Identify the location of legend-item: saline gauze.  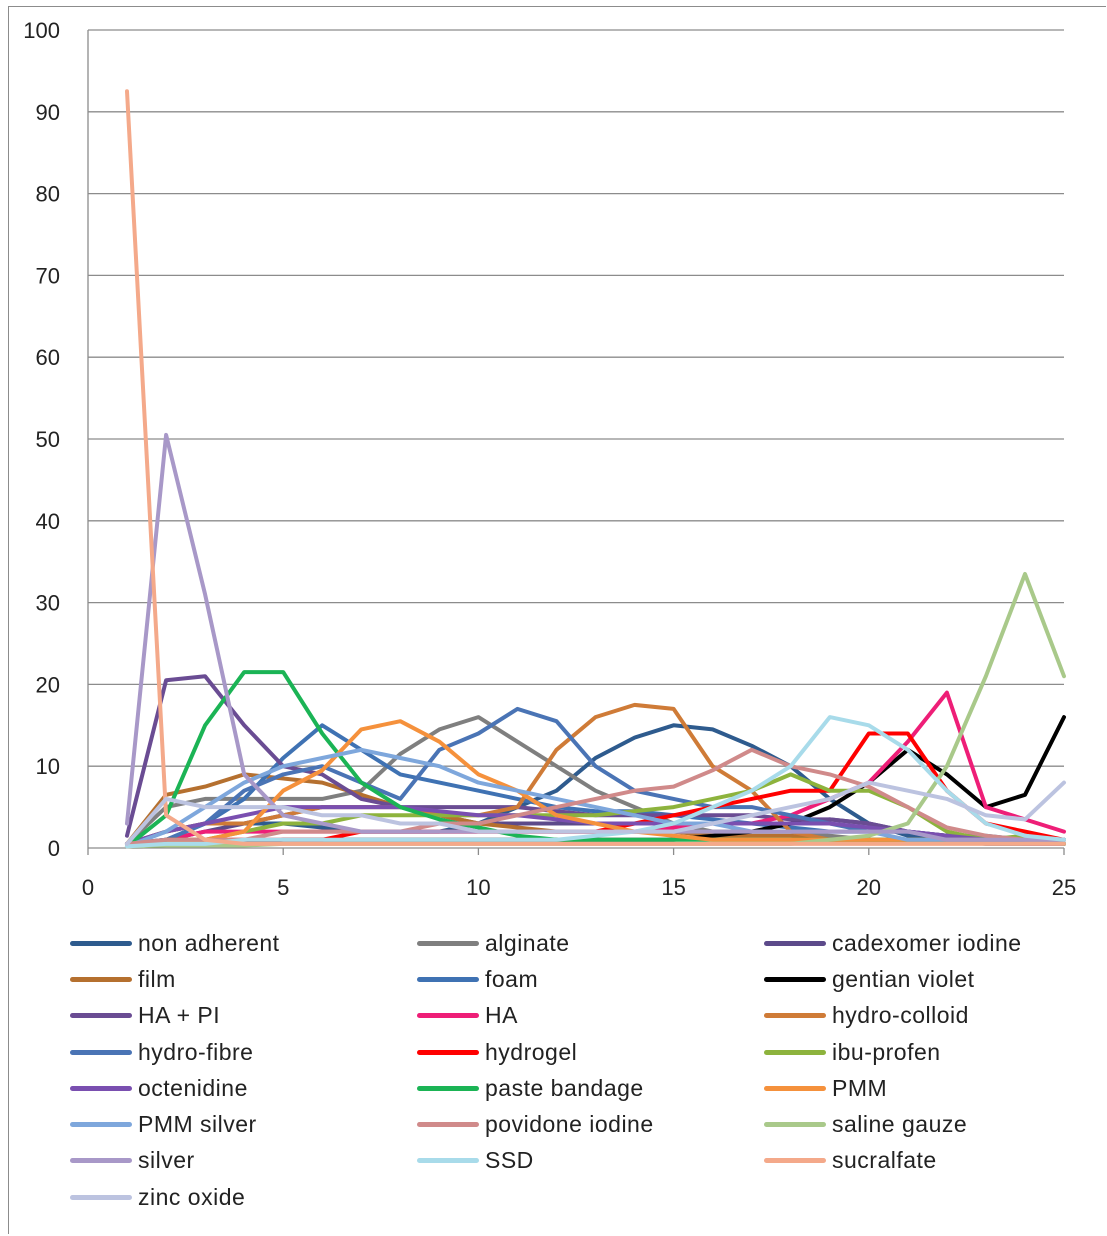
(927, 1124).